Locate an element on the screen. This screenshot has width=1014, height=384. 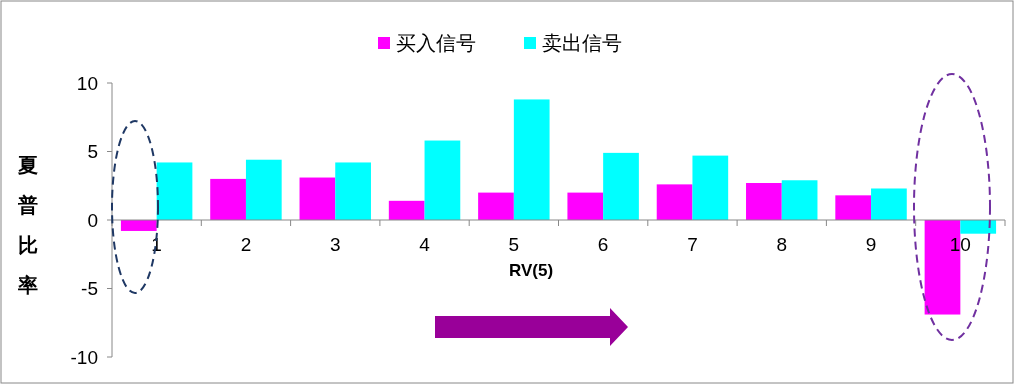
x-tick-label: 4 is located at coordinates (425, 244).